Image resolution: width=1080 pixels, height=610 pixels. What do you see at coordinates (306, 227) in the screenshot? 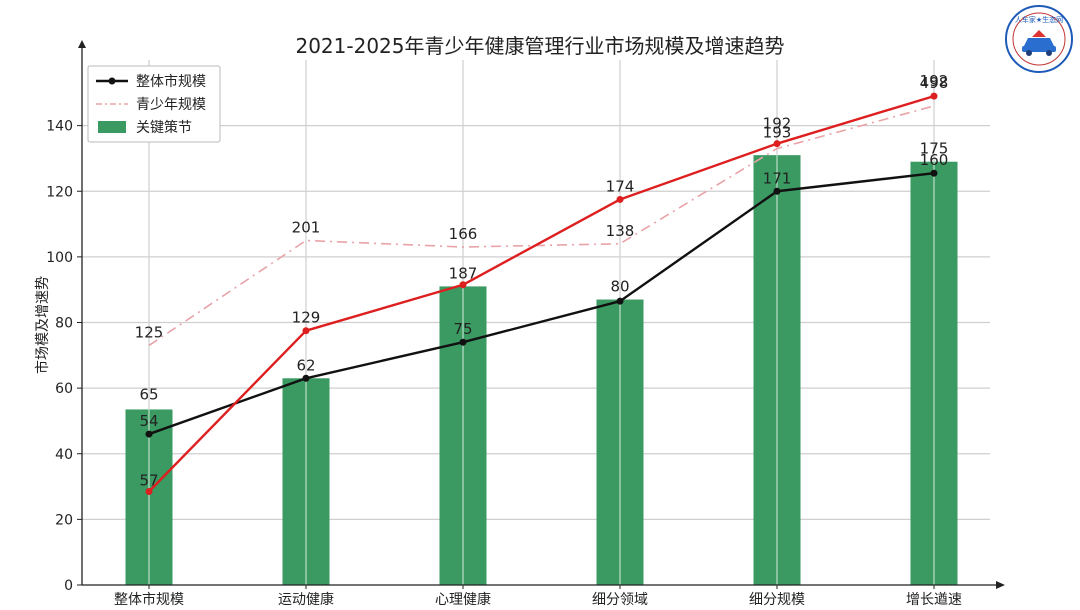
I see `series-value-label: 201` at bounding box center [306, 227].